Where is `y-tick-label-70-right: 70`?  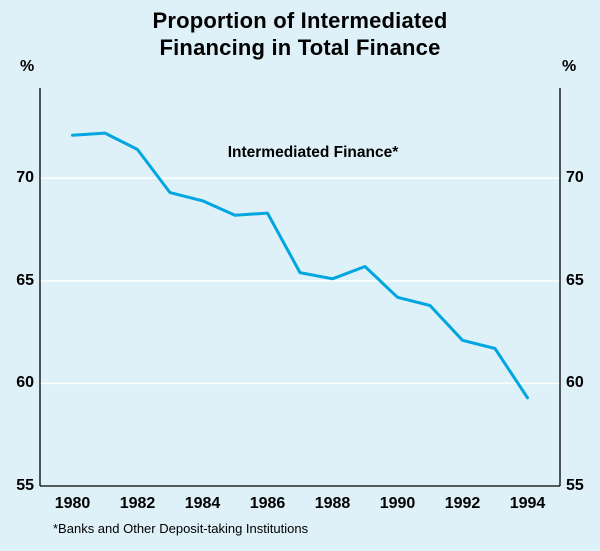
y-tick-label-70-right: 70 is located at coordinates (575, 178).